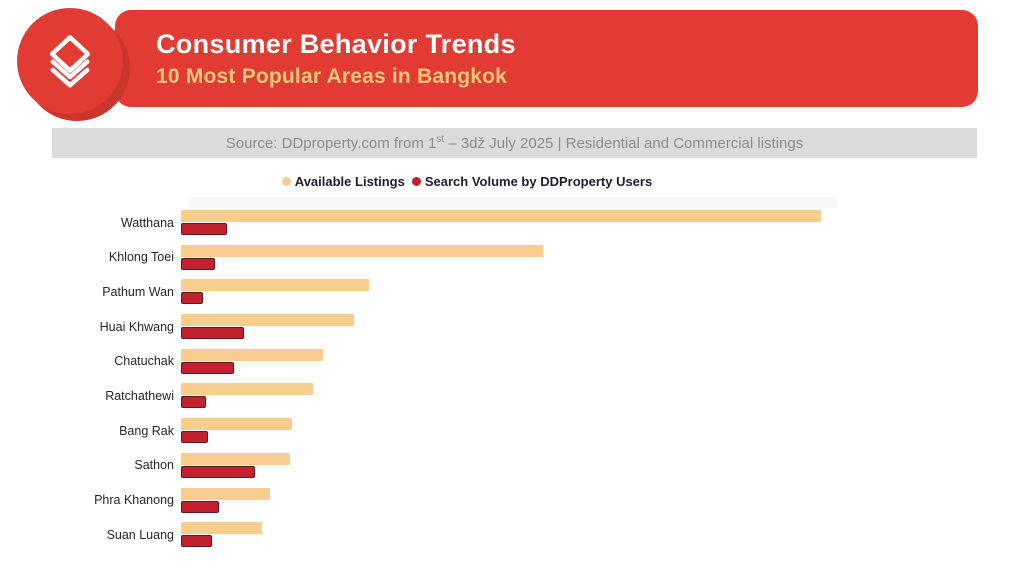  Describe the element at coordinates (141, 257) in the screenshot. I see `category-label: Khlong Toei` at that location.